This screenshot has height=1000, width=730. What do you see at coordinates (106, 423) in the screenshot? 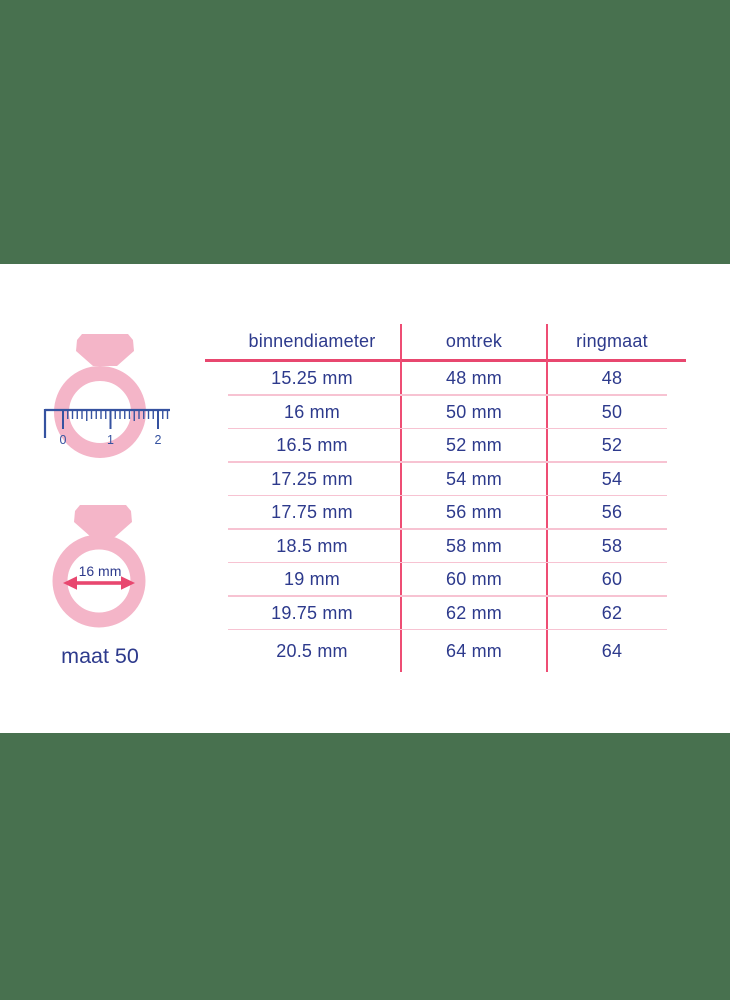
I see `ruler-icon` at bounding box center [106, 423].